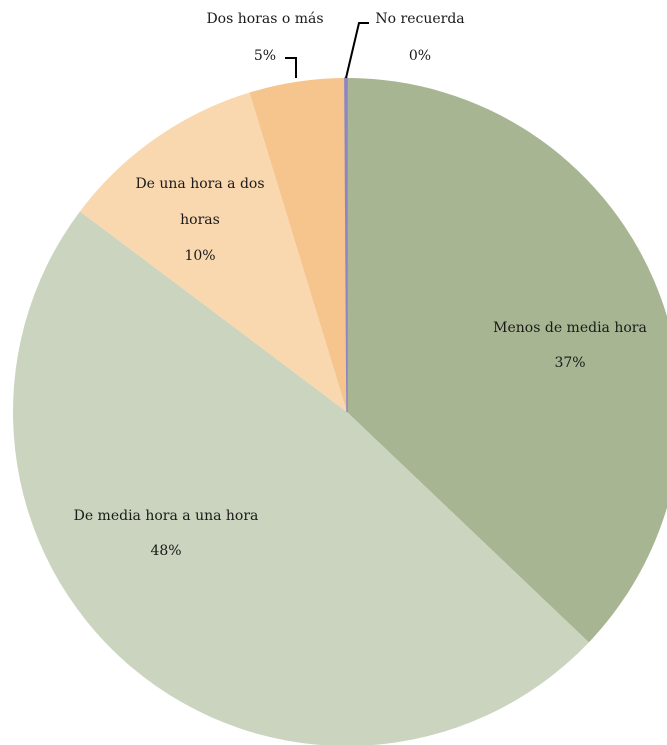 The image size is (667, 745). Describe the element at coordinates (291, 67) in the screenshot. I see `leader-line-dos-horas` at that location.